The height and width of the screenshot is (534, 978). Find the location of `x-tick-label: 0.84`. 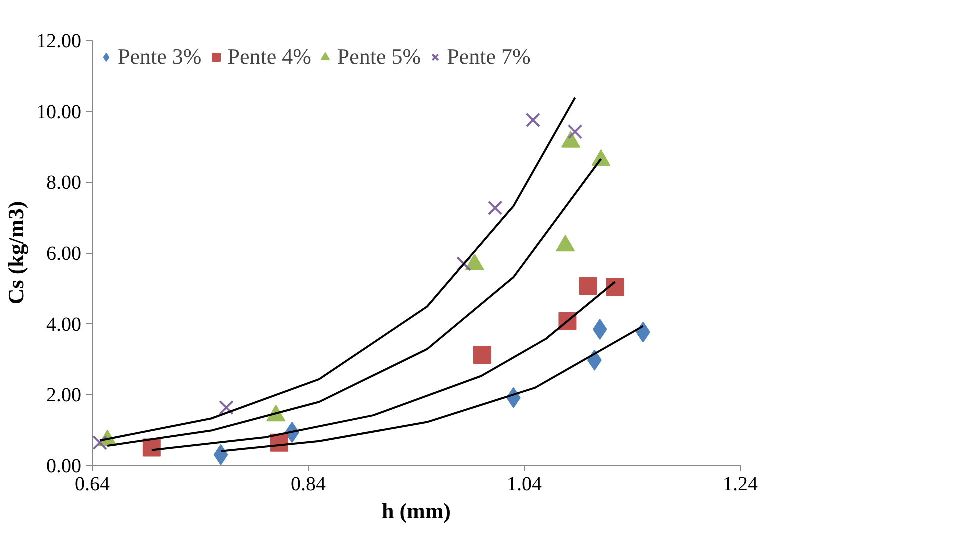

x-tick-label: 0.84 is located at coordinates (308, 485).